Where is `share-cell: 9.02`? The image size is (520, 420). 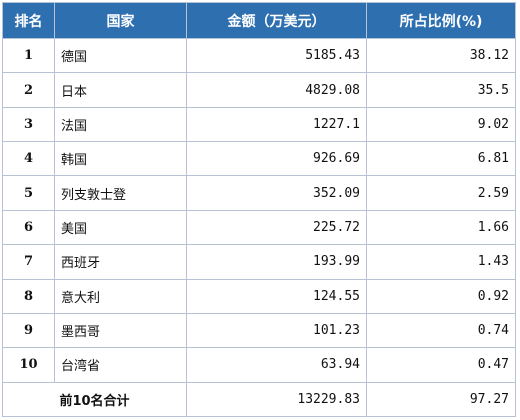
share-cell: 9.02 is located at coordinates (441, 124).